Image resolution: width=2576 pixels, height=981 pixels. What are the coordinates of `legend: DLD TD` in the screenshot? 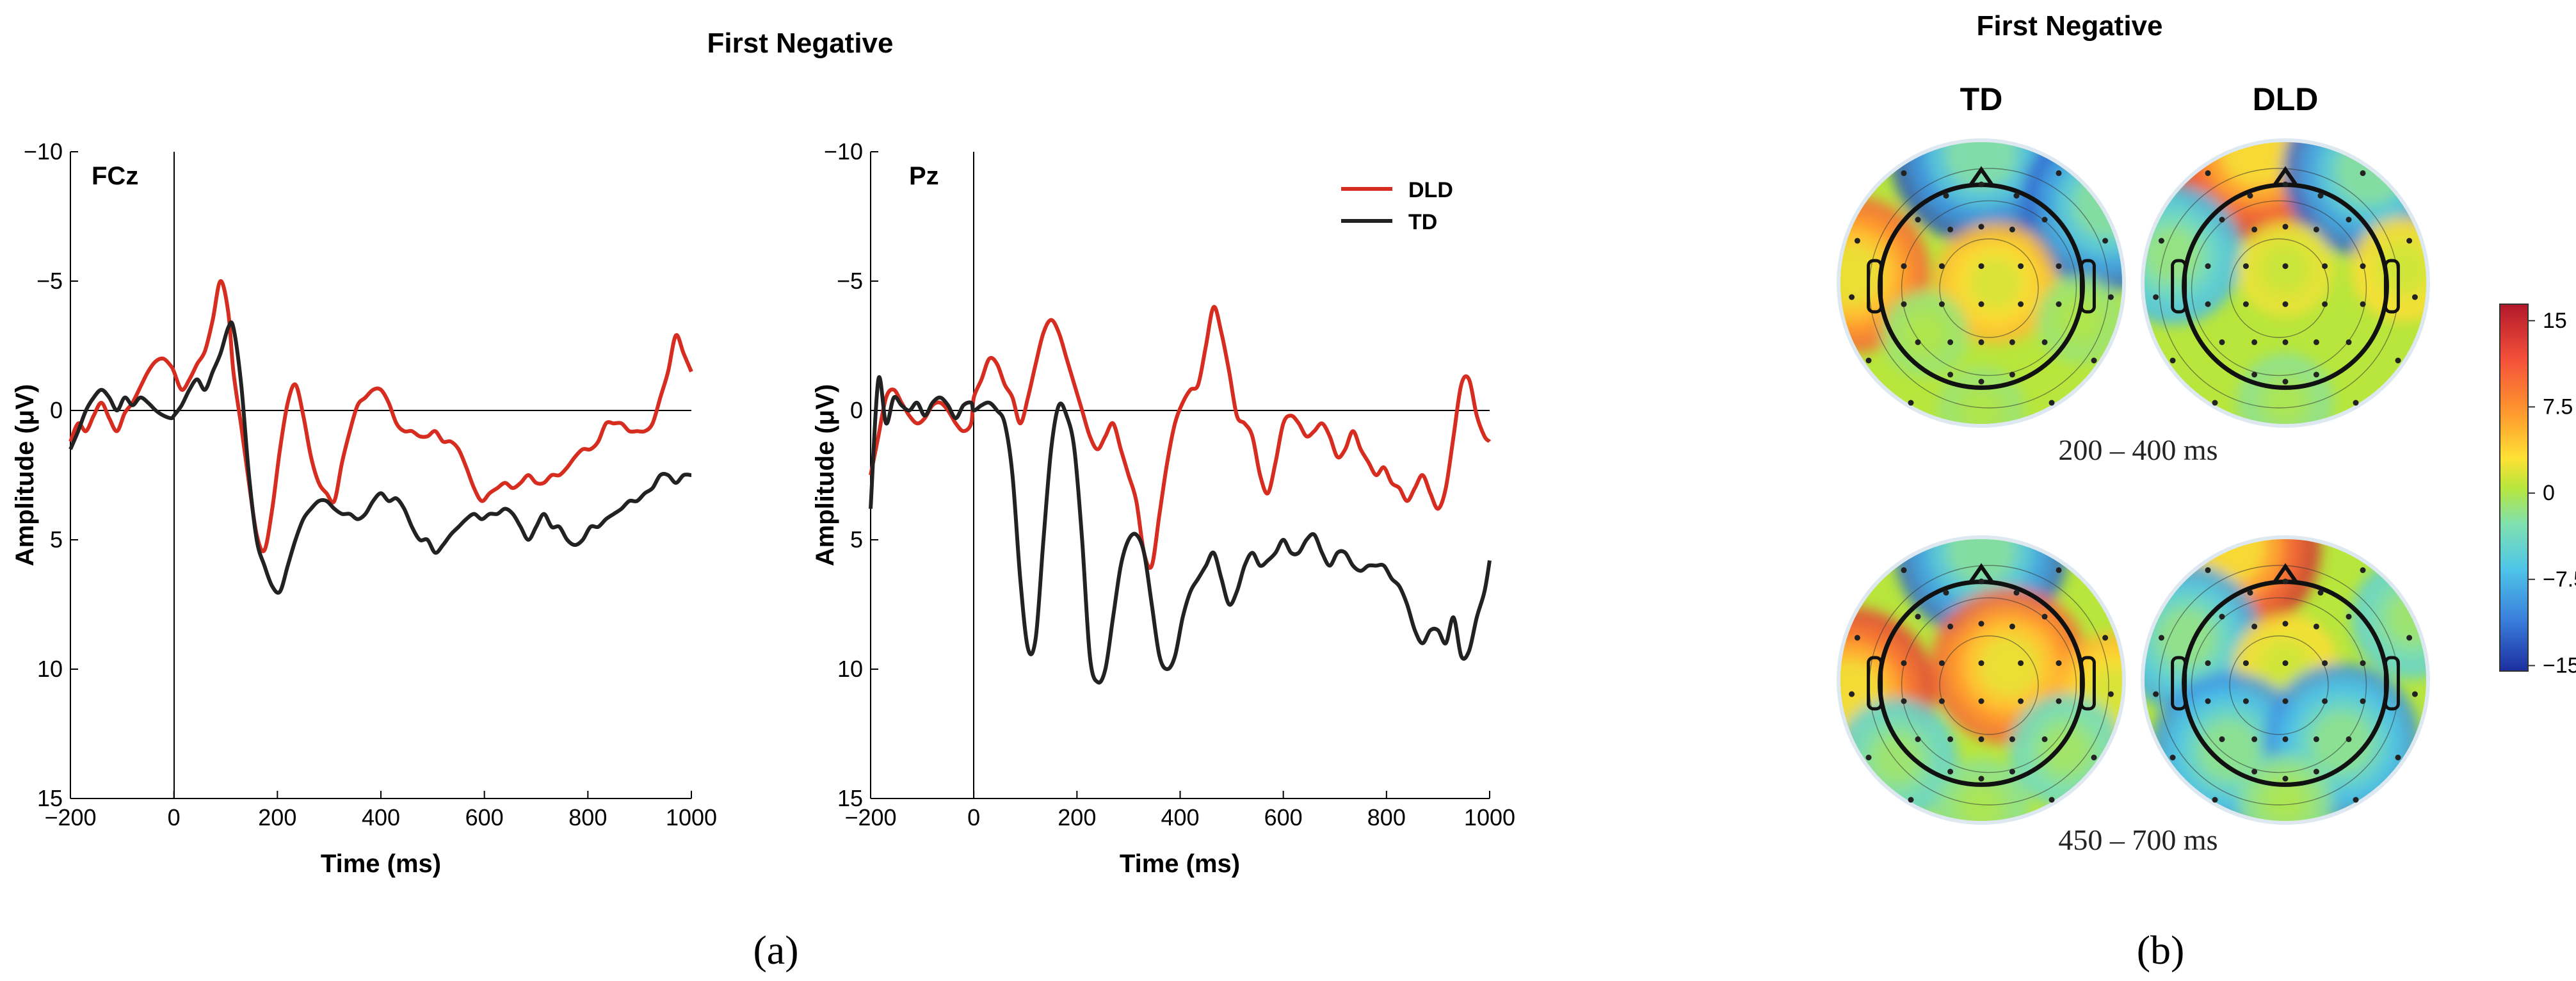 It's located at (1397, 206).